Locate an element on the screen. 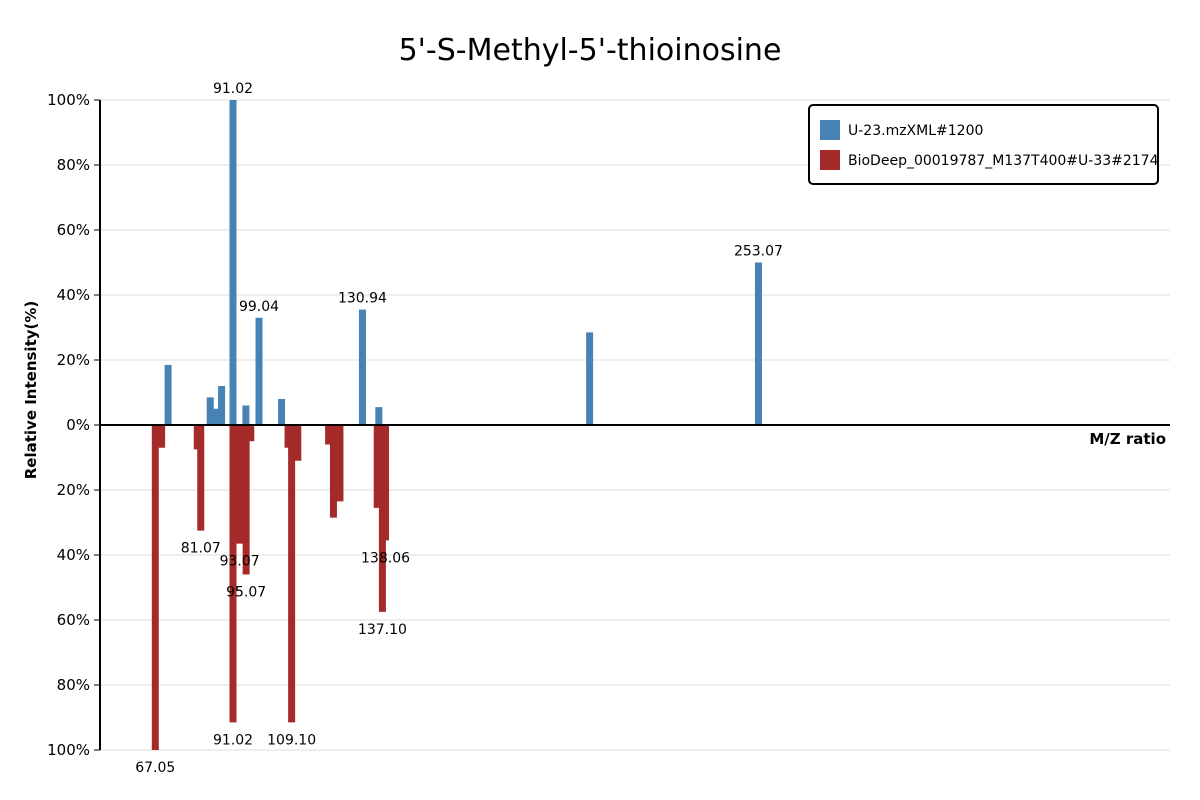  legend-box is located at coordinates (983, 144).